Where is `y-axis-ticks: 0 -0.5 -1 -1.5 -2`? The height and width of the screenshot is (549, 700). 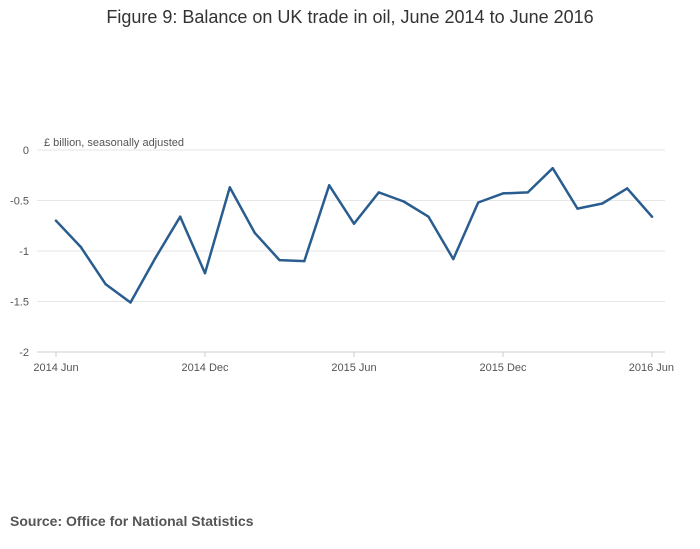
y-axis-ticks: 0 -0.5 -1 -1.5 -2 is located at coordinates (19, 252).